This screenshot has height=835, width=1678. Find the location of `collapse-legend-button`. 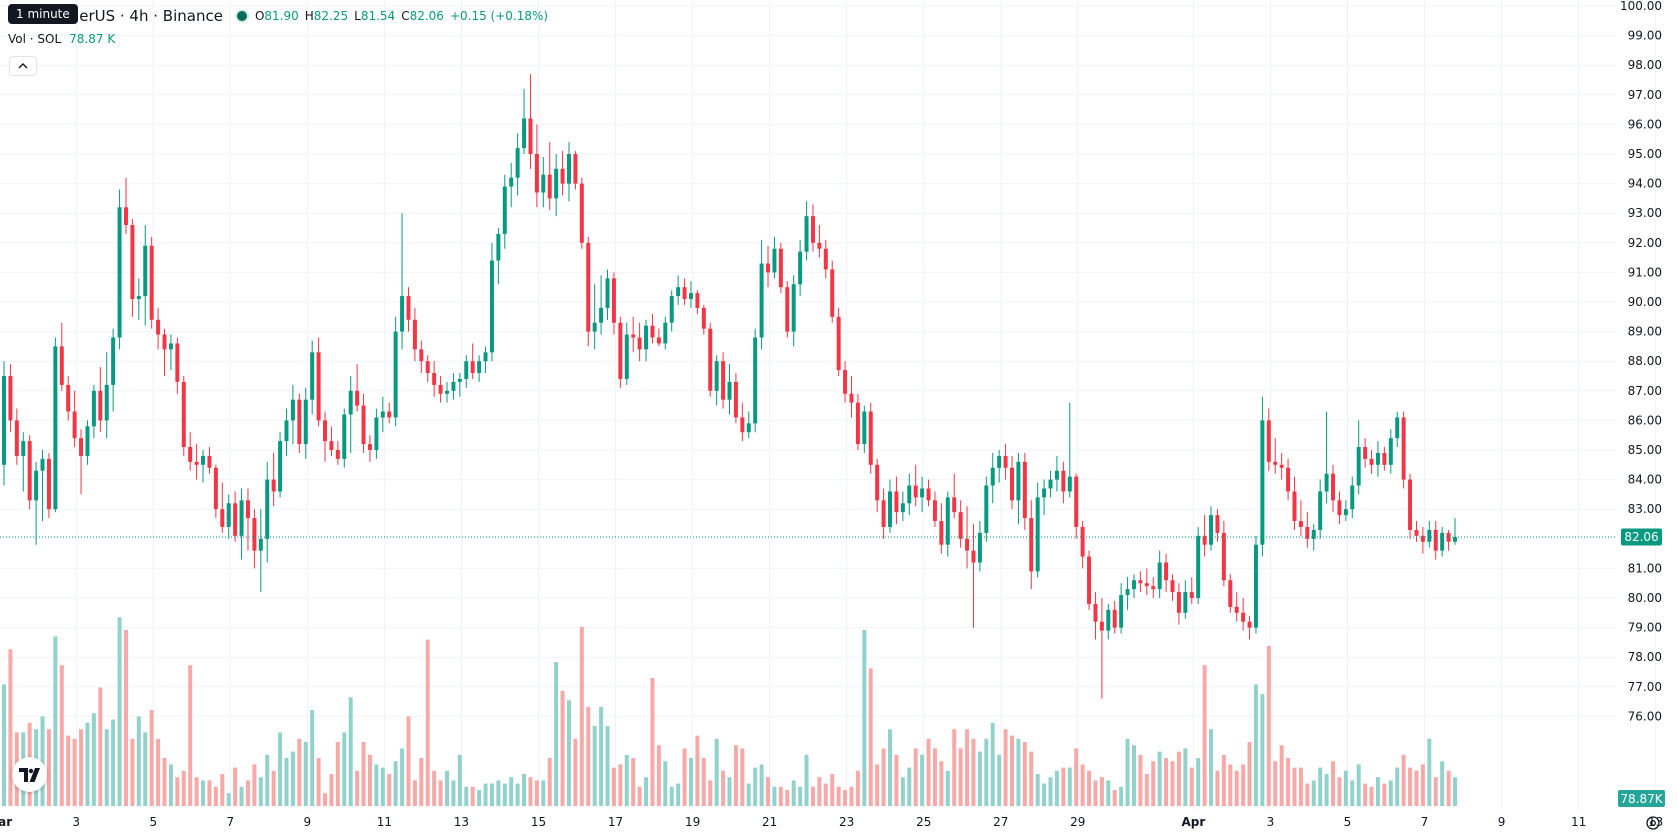

collapse-legend-button is located at coordinates (23, 66).